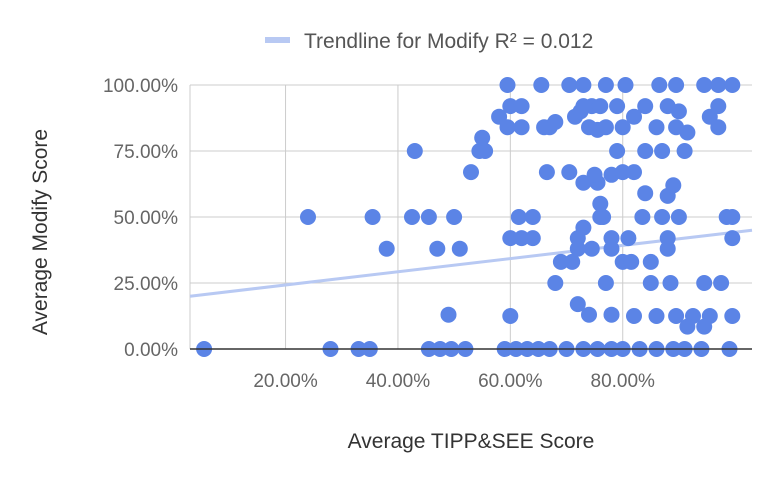 The height and width of the screenshot is (480, 776). I want to click on x-tick-label: 20.00%, so click(285, 381).